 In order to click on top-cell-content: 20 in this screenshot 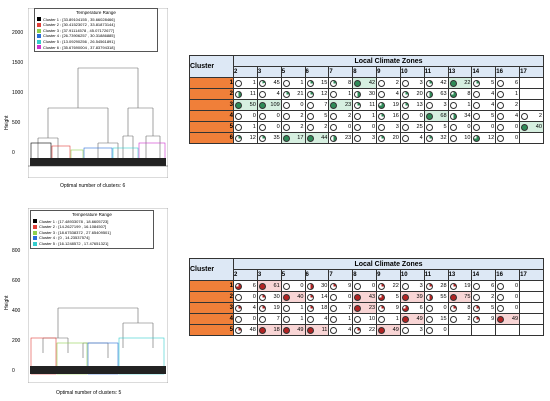, I will do `click(412, 94)`.